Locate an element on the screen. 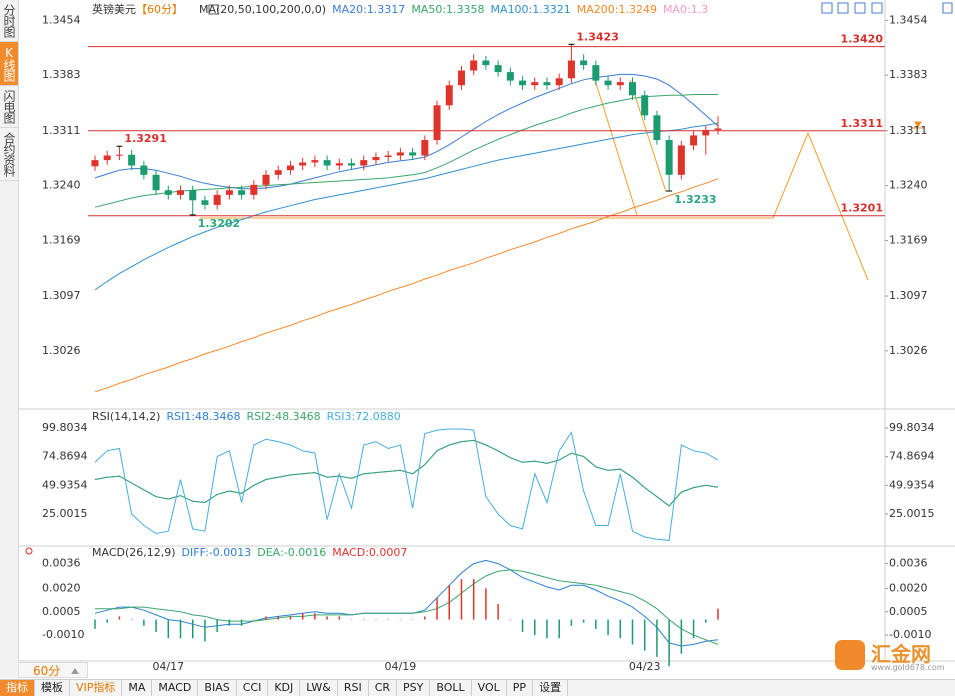 The width and height of the screenshot is (955, 696). legend-value: -0.0016 is located at coordinates (305, 552).